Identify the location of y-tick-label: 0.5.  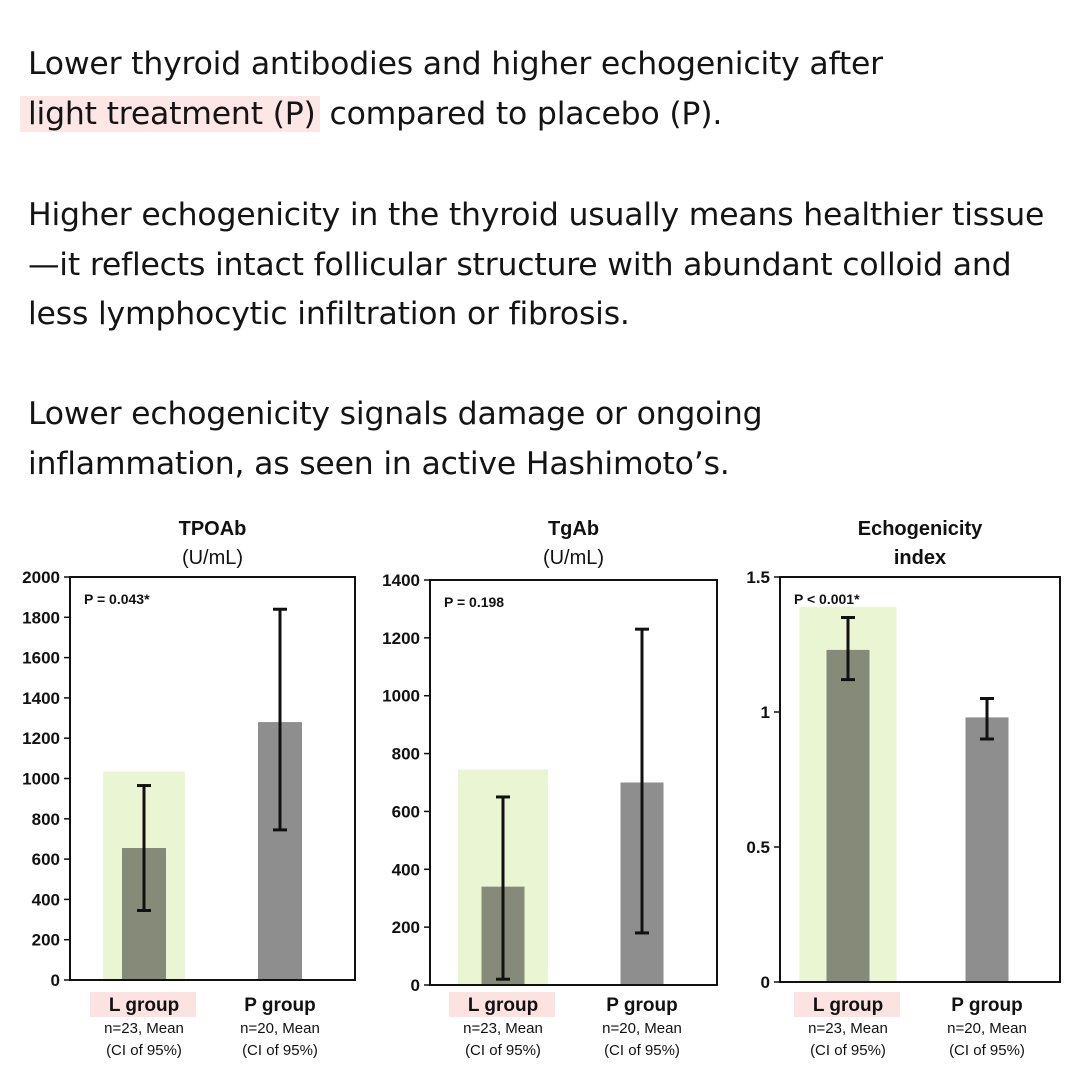
(758, 847).